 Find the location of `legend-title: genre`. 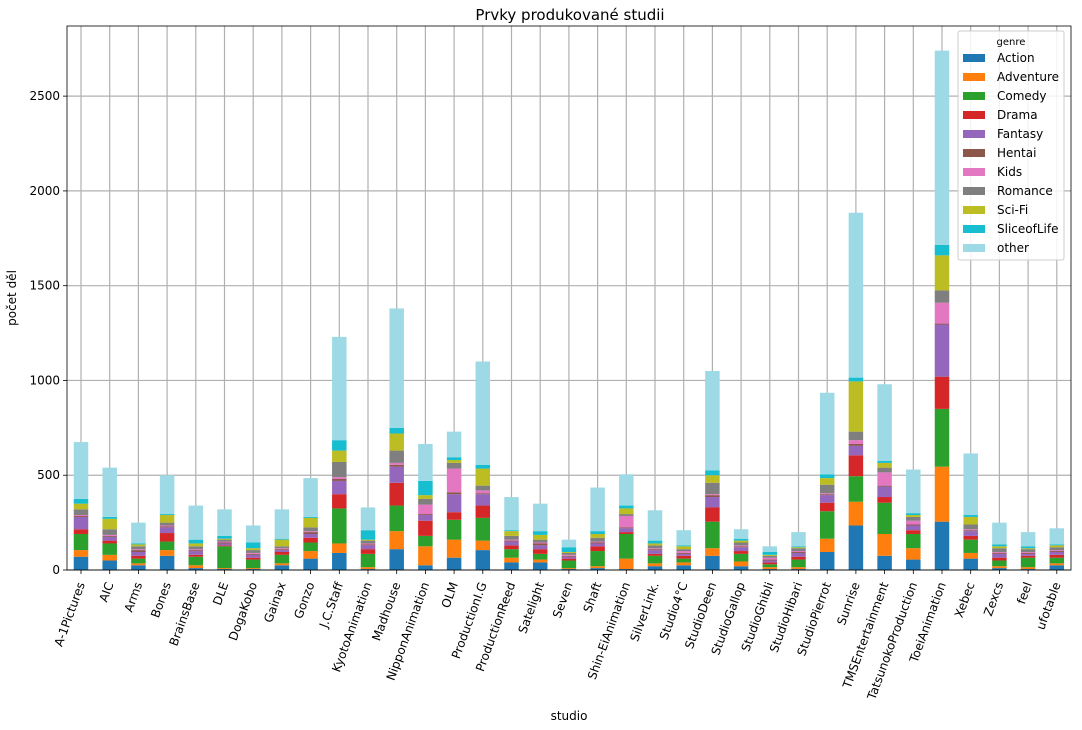

legend-title: genre is located at coordinates (1011, 42).